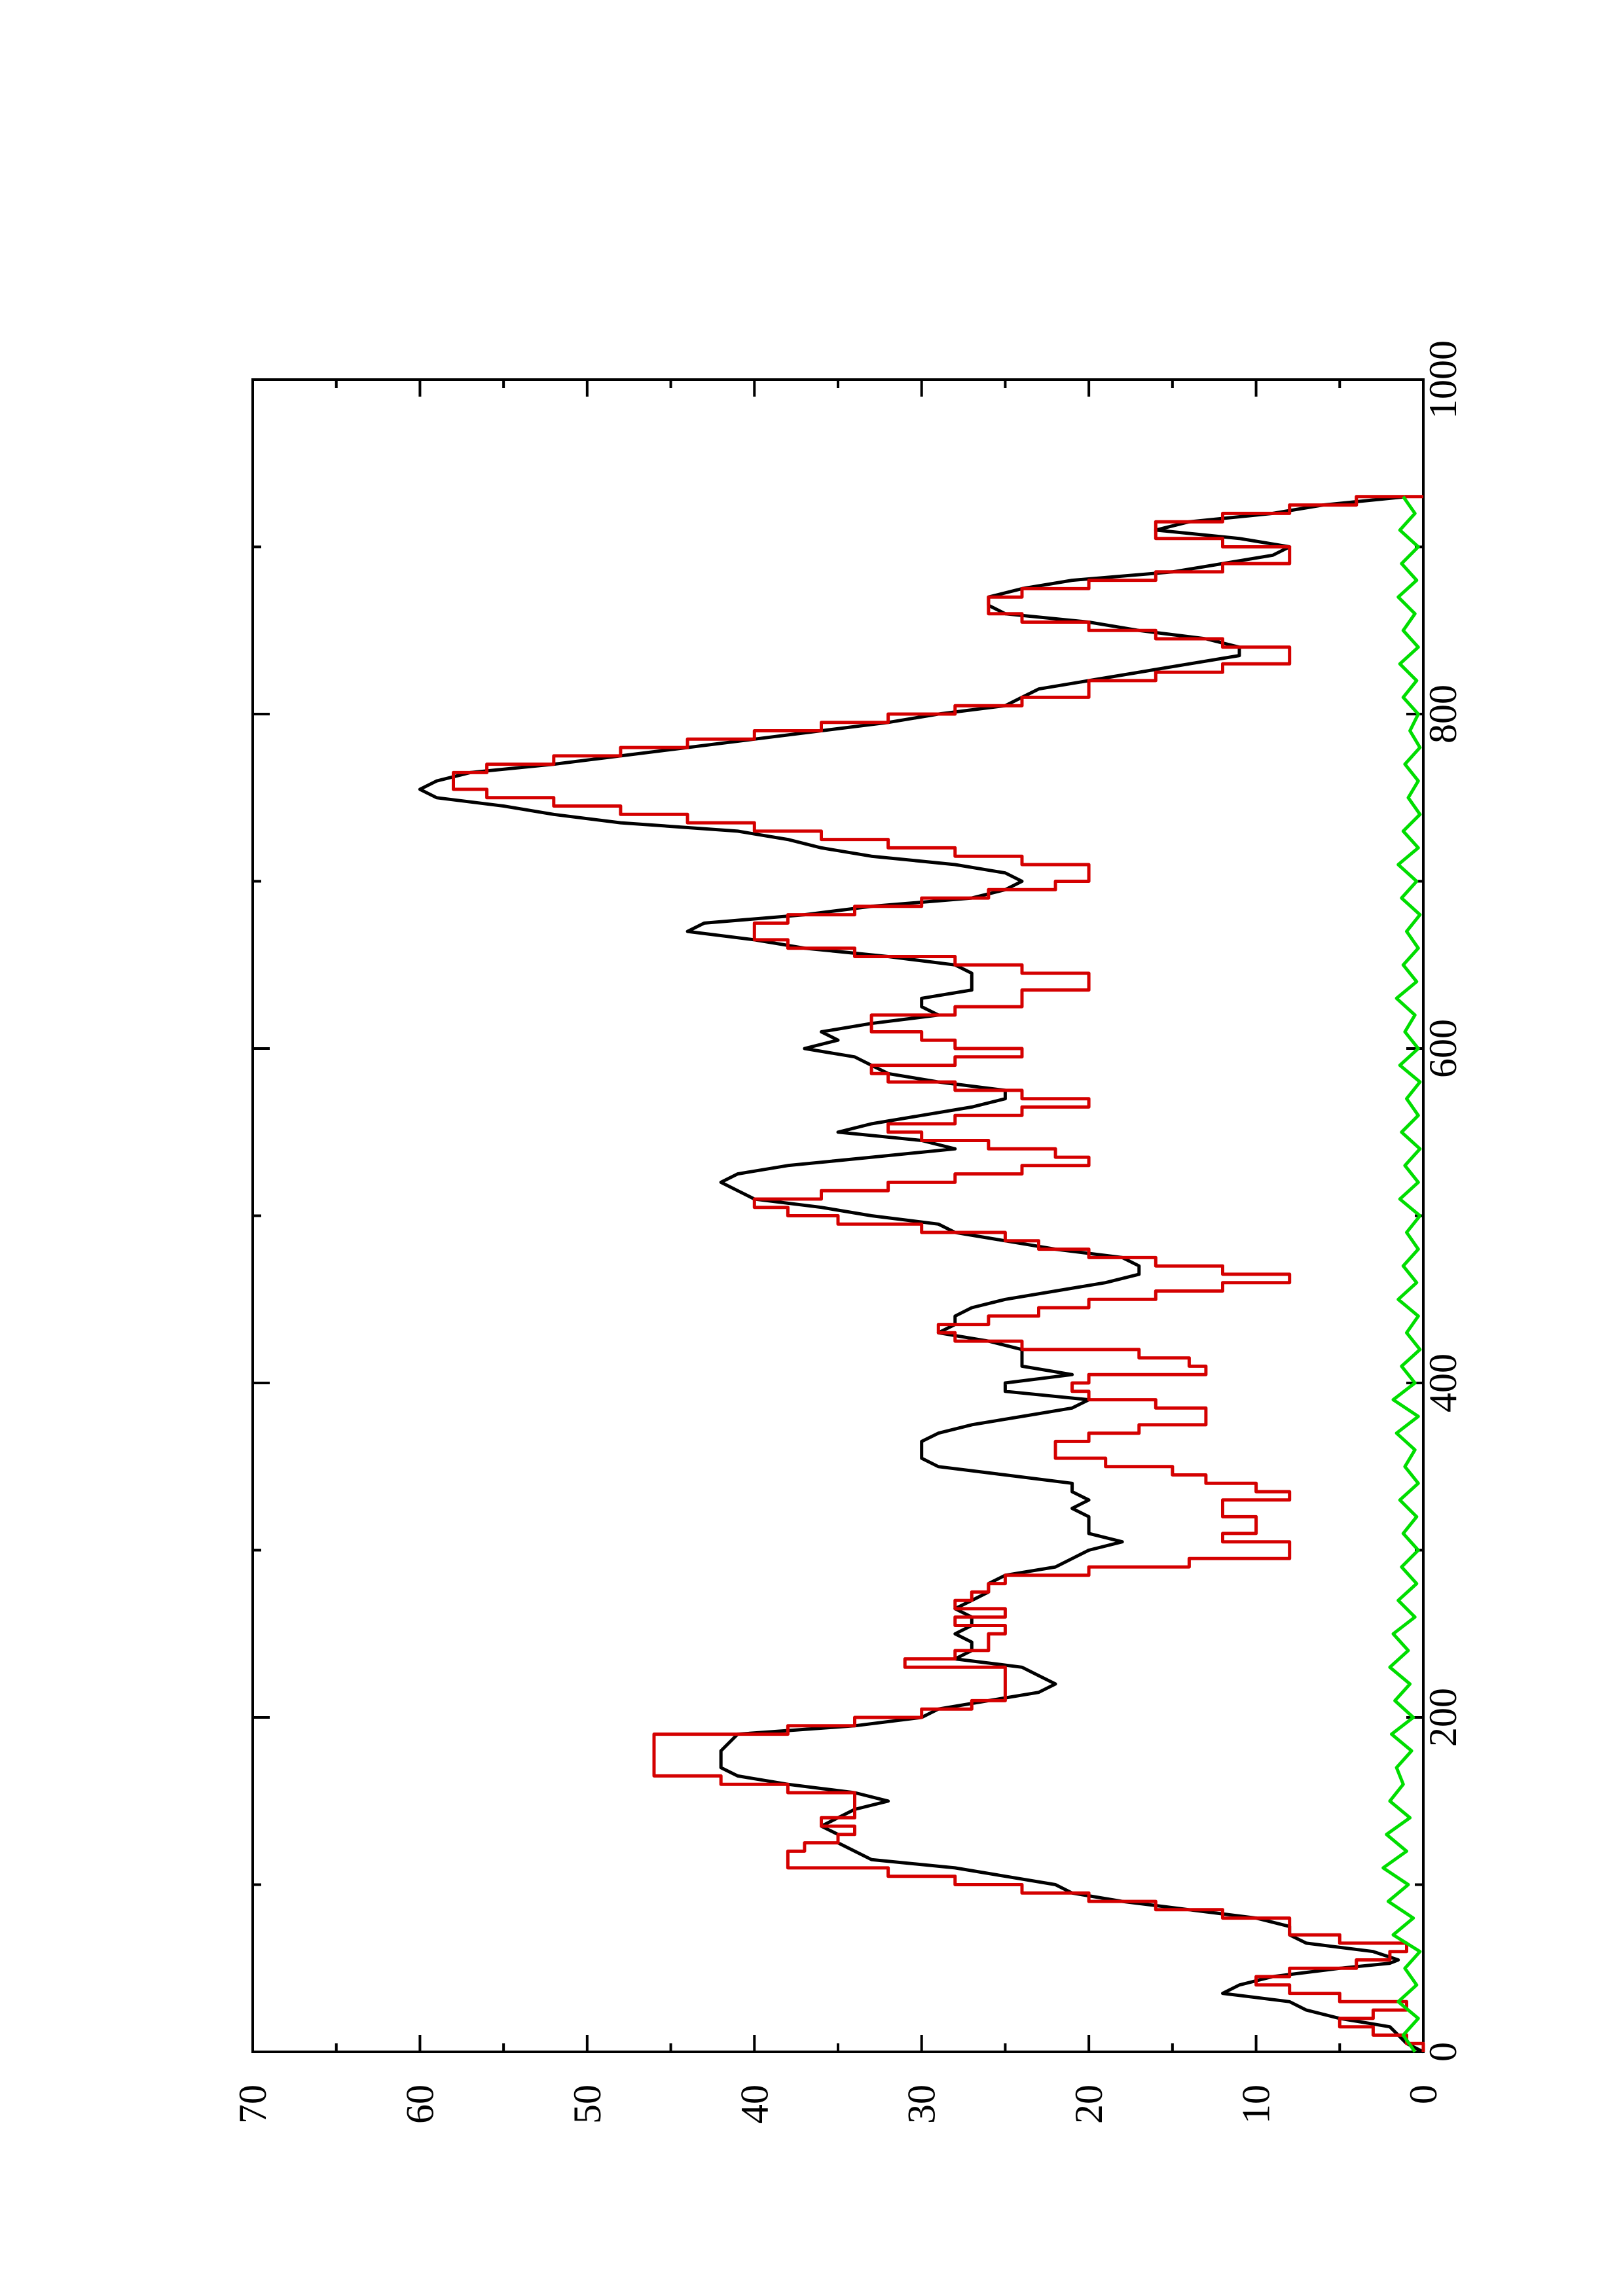 This screenshot has height=2296, width=1623. I want to click on x-tick-label: 600, so click(1443, 1048).